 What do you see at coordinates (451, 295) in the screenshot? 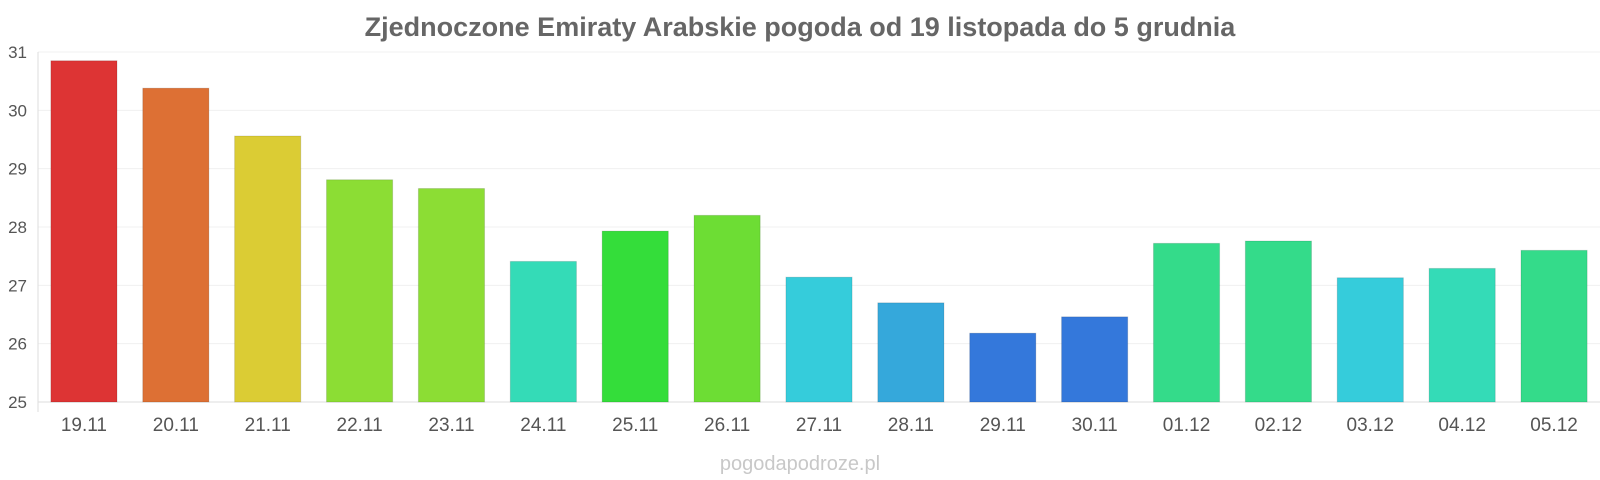
I see `bar-23.11` at bounding box center [451, 295].